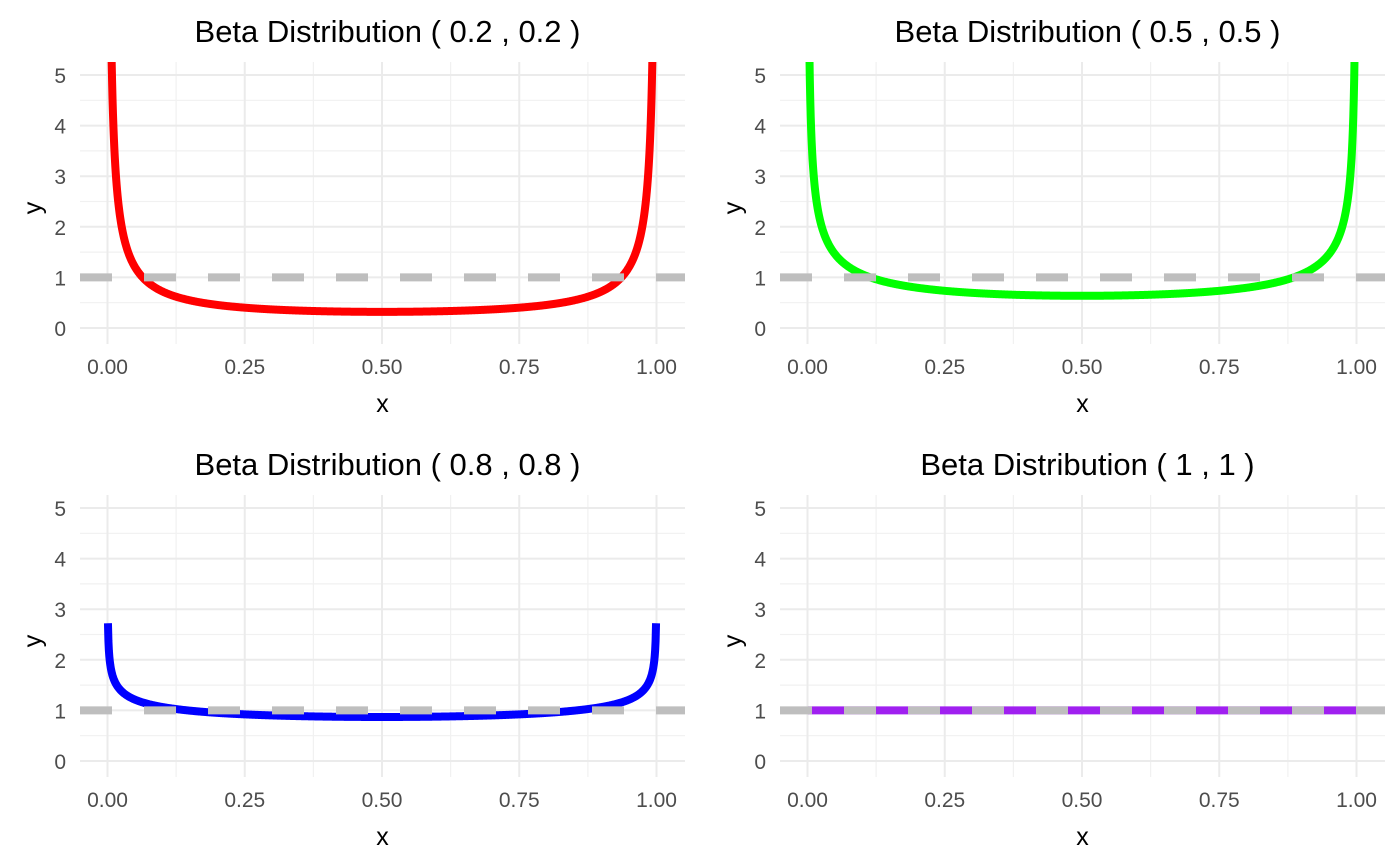 The image size is (1400, 865). What do you see at coordinates (388, 31) in the screenshot?
I see `chart-title: Beta Distribution ( 0.2 , 0.2 )` at bounding box center [388, 31].